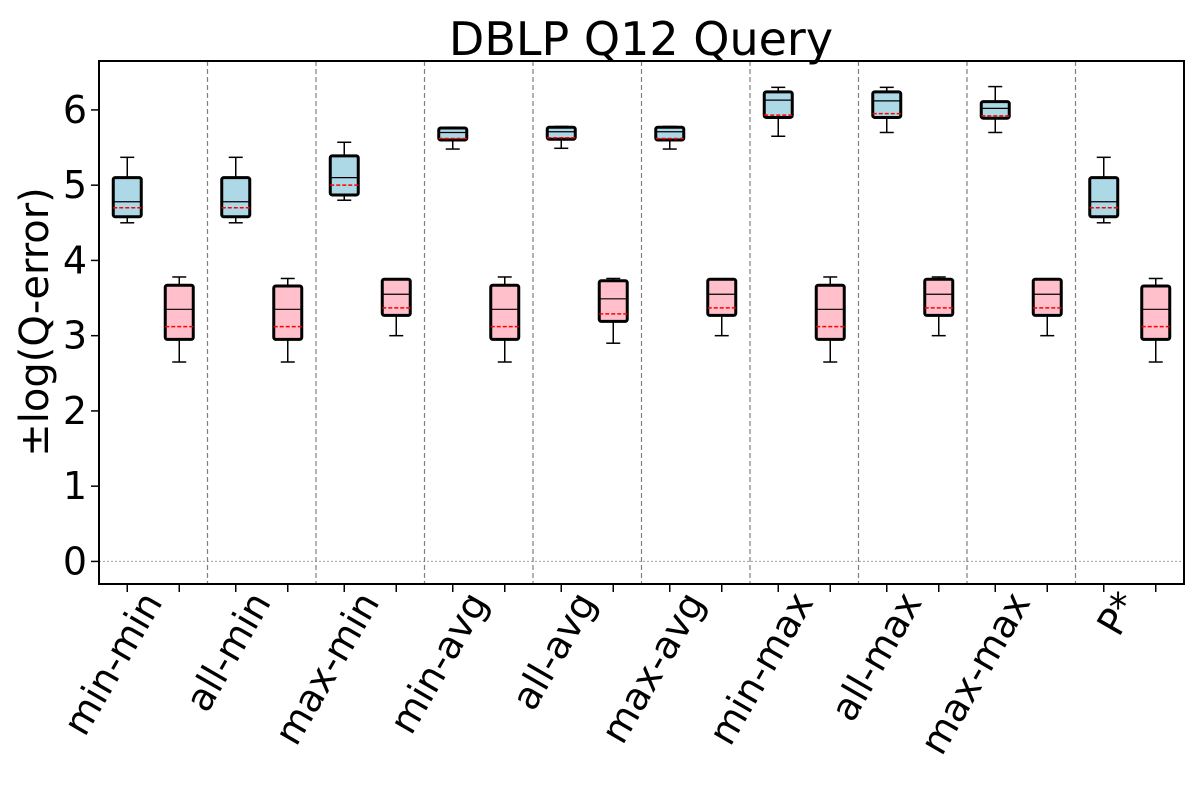  Describe the element at coordinates (35, 322) in the screenshot. I see `y-axis-label: ±log(Q-error)` at that location.